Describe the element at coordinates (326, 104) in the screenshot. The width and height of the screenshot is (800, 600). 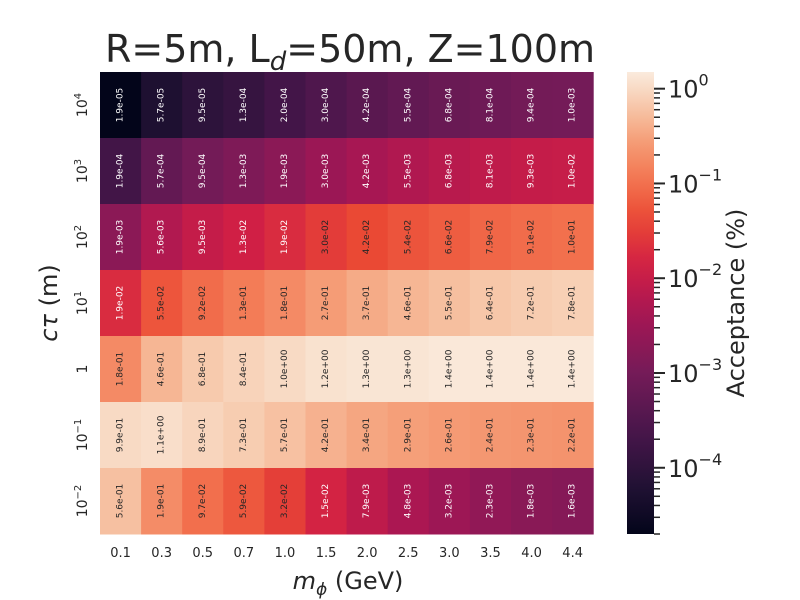
I see `heatmap-cell-label: 3.0e-04` at that location.